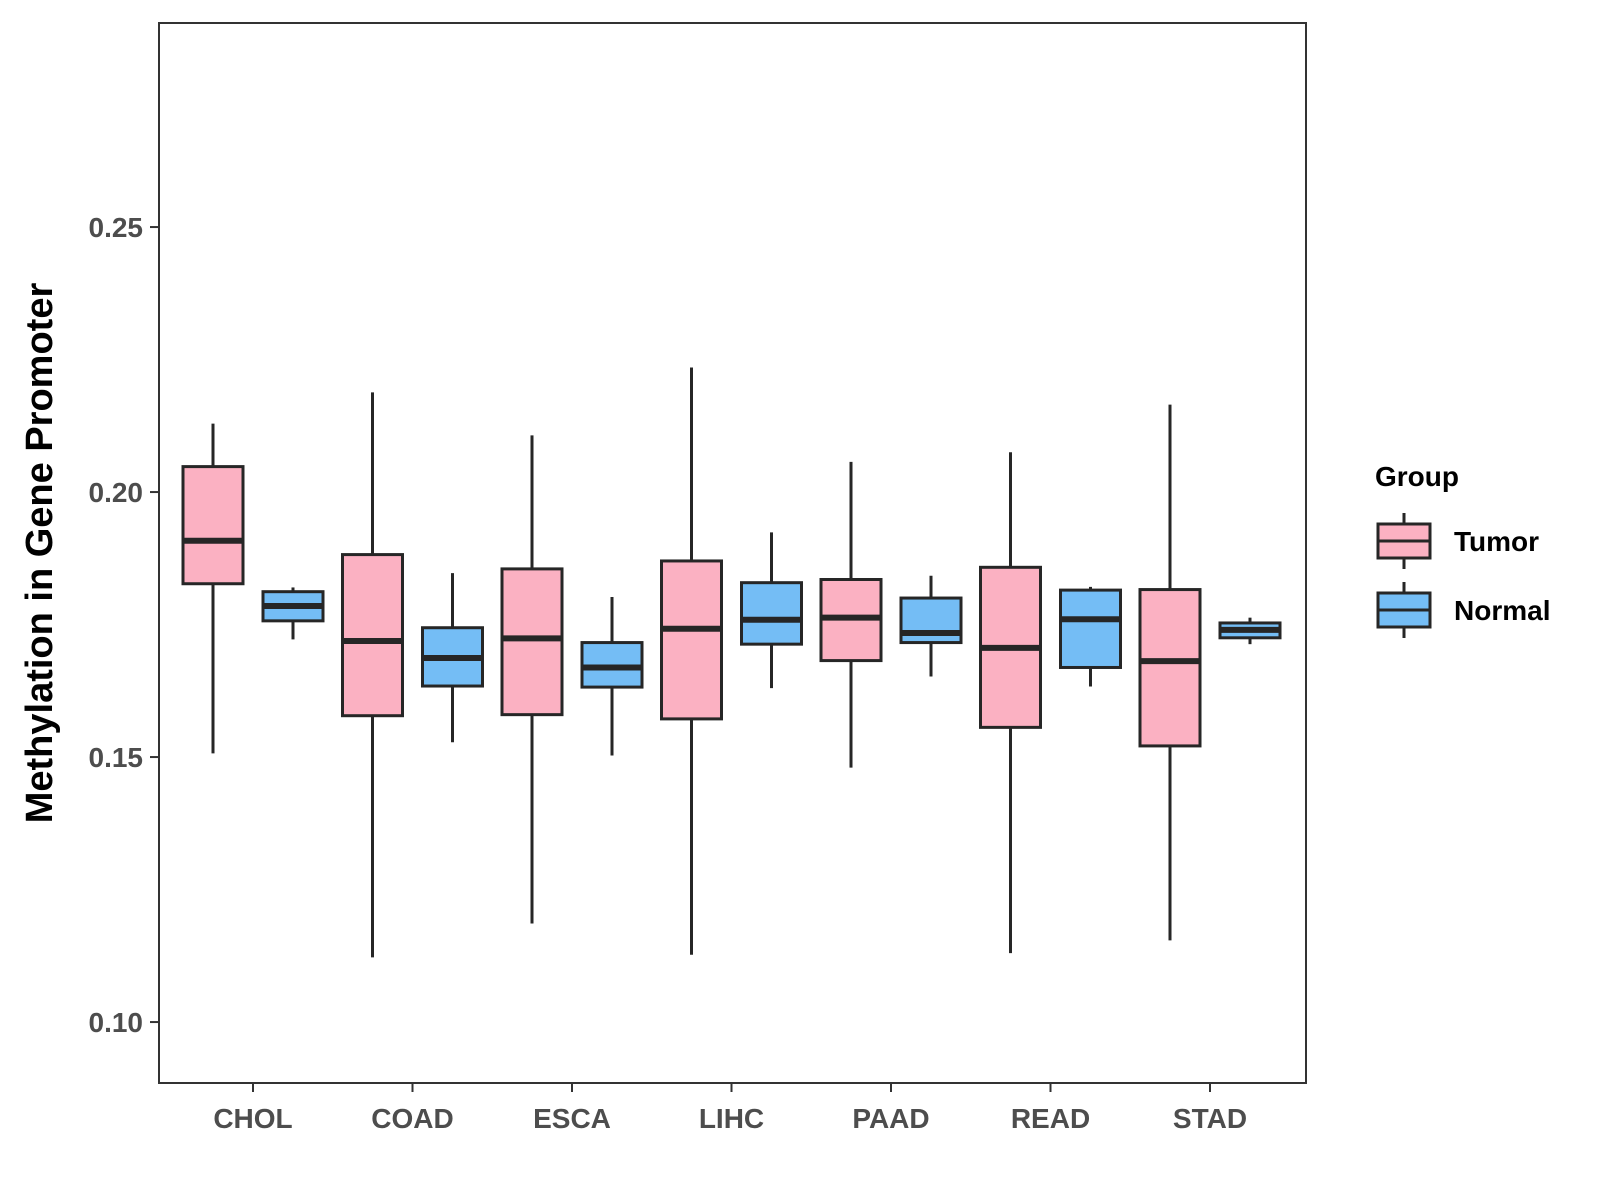 The height and width of the screenshot is (1200, 1600). Describe the element at coordinates (1250, 631) in the screenshot. I see `box-normal-stad` at that location.